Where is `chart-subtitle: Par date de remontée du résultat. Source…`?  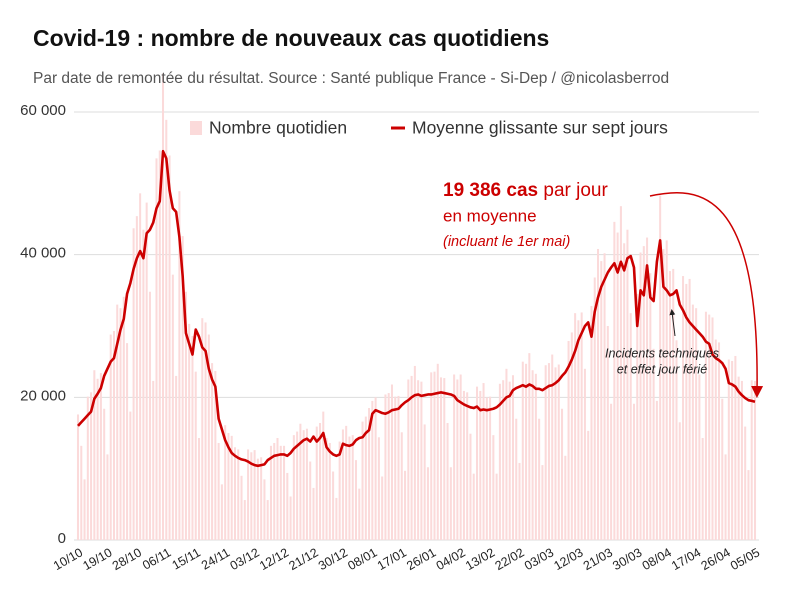
chart-subtitle: Par date de remontée du résultat. Source… is located at coordinates (351, 78).